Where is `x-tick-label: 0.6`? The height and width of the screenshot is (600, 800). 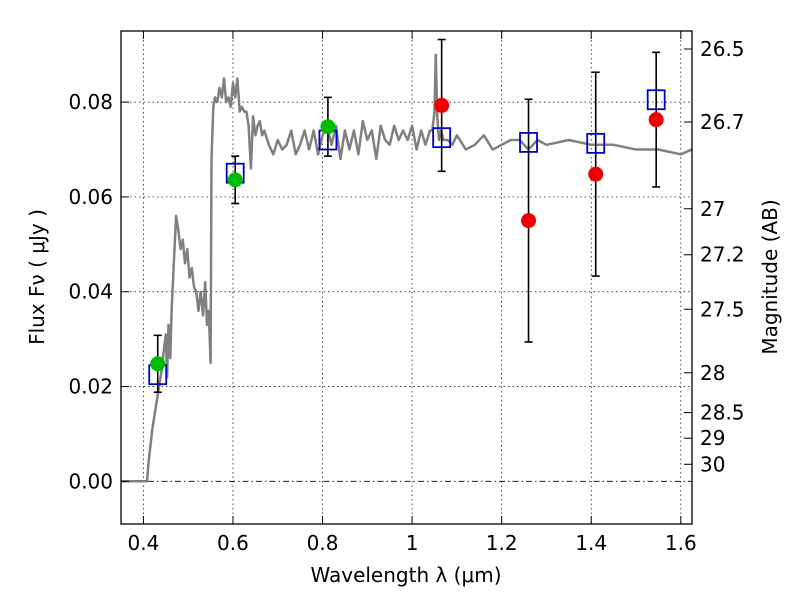 x-tick-label: 0.6 is located at coordinates (233, 543).